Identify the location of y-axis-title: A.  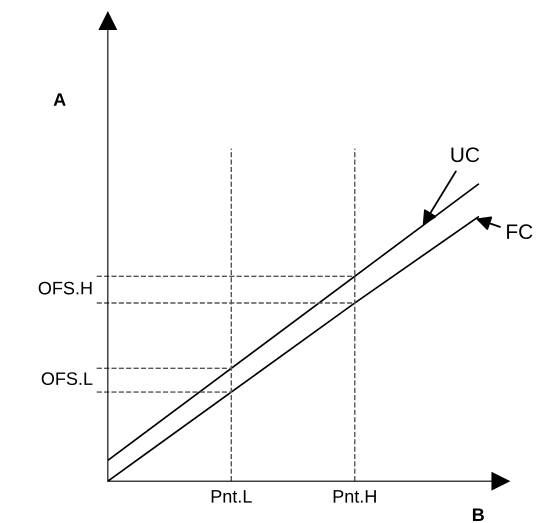
(60, 99).